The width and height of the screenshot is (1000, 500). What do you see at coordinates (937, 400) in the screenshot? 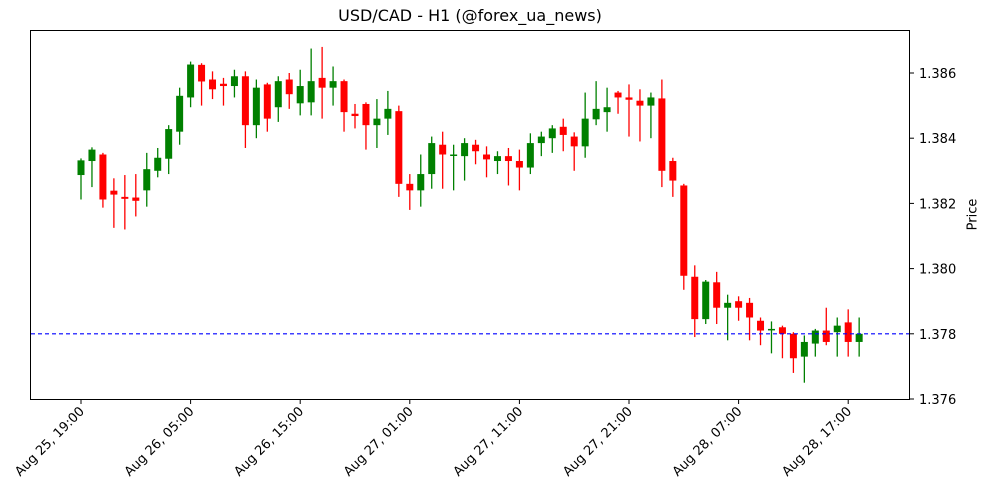
I see `y-tick-label: 1.376` at bounding box center [937, 400].